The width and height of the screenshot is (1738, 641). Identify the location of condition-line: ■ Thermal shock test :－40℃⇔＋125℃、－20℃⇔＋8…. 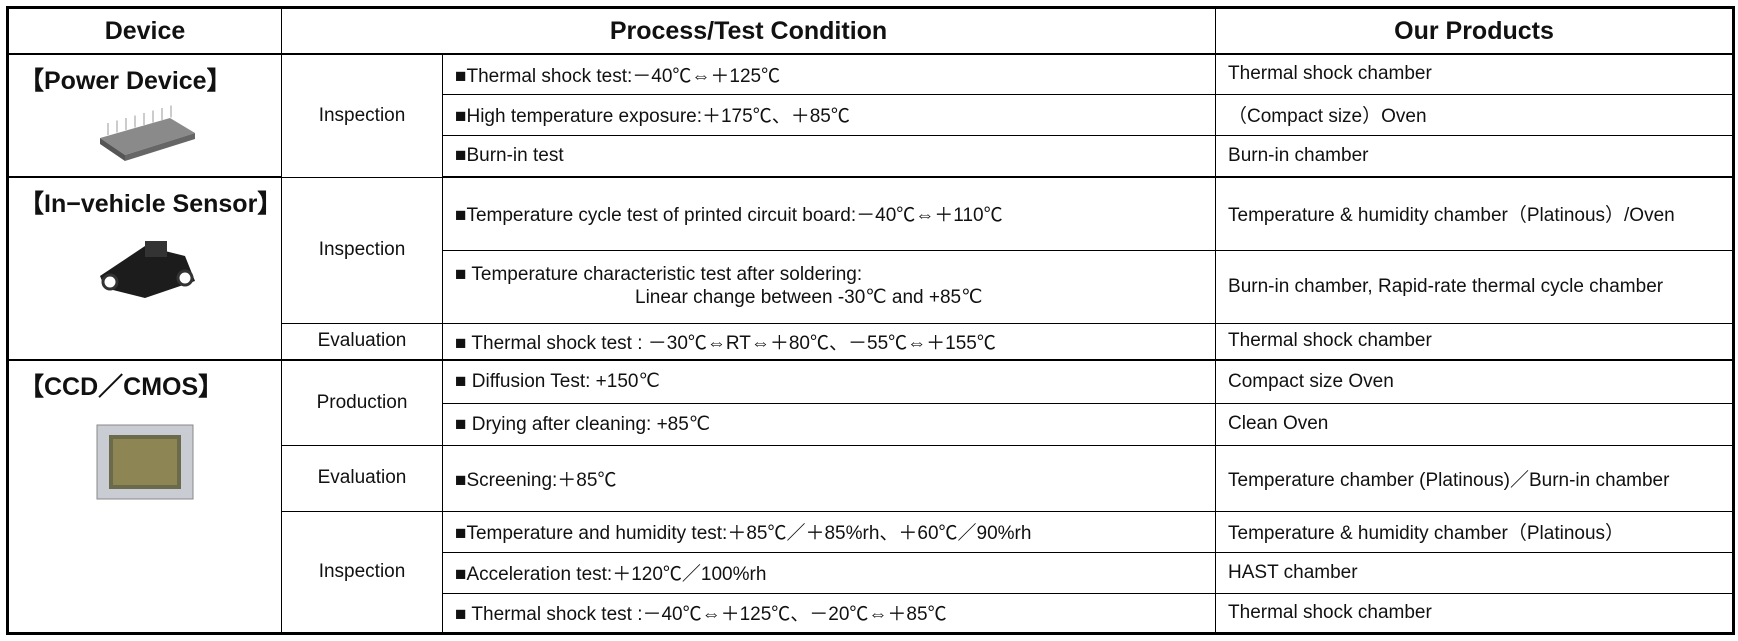
(701, 614).